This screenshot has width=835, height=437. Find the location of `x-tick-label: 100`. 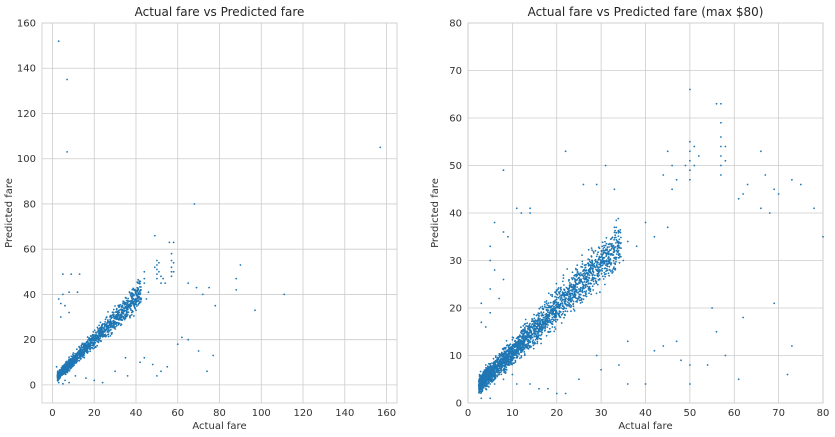

x-tick-label: 100 is located at coordinates (261, 413).